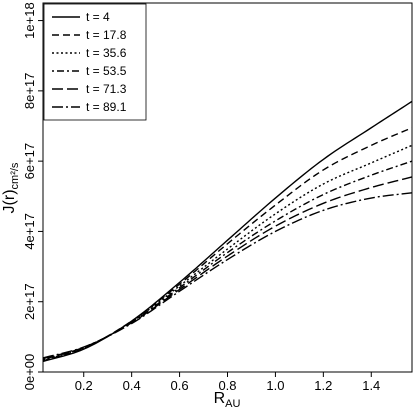 The image size is (415, 415). Describe the element at coordinates (84, 385) in the screenshot. I see `x-tick-label: 0.2` at that location.